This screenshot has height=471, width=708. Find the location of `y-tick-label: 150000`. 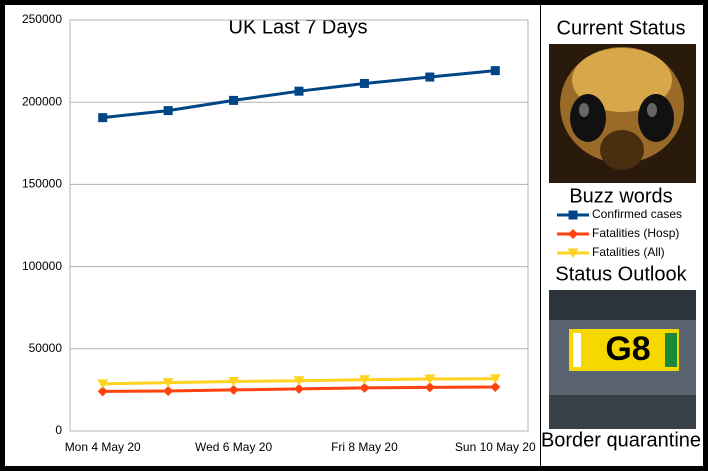

y-tick-label: 150000 is located at coordinates (42, 184).